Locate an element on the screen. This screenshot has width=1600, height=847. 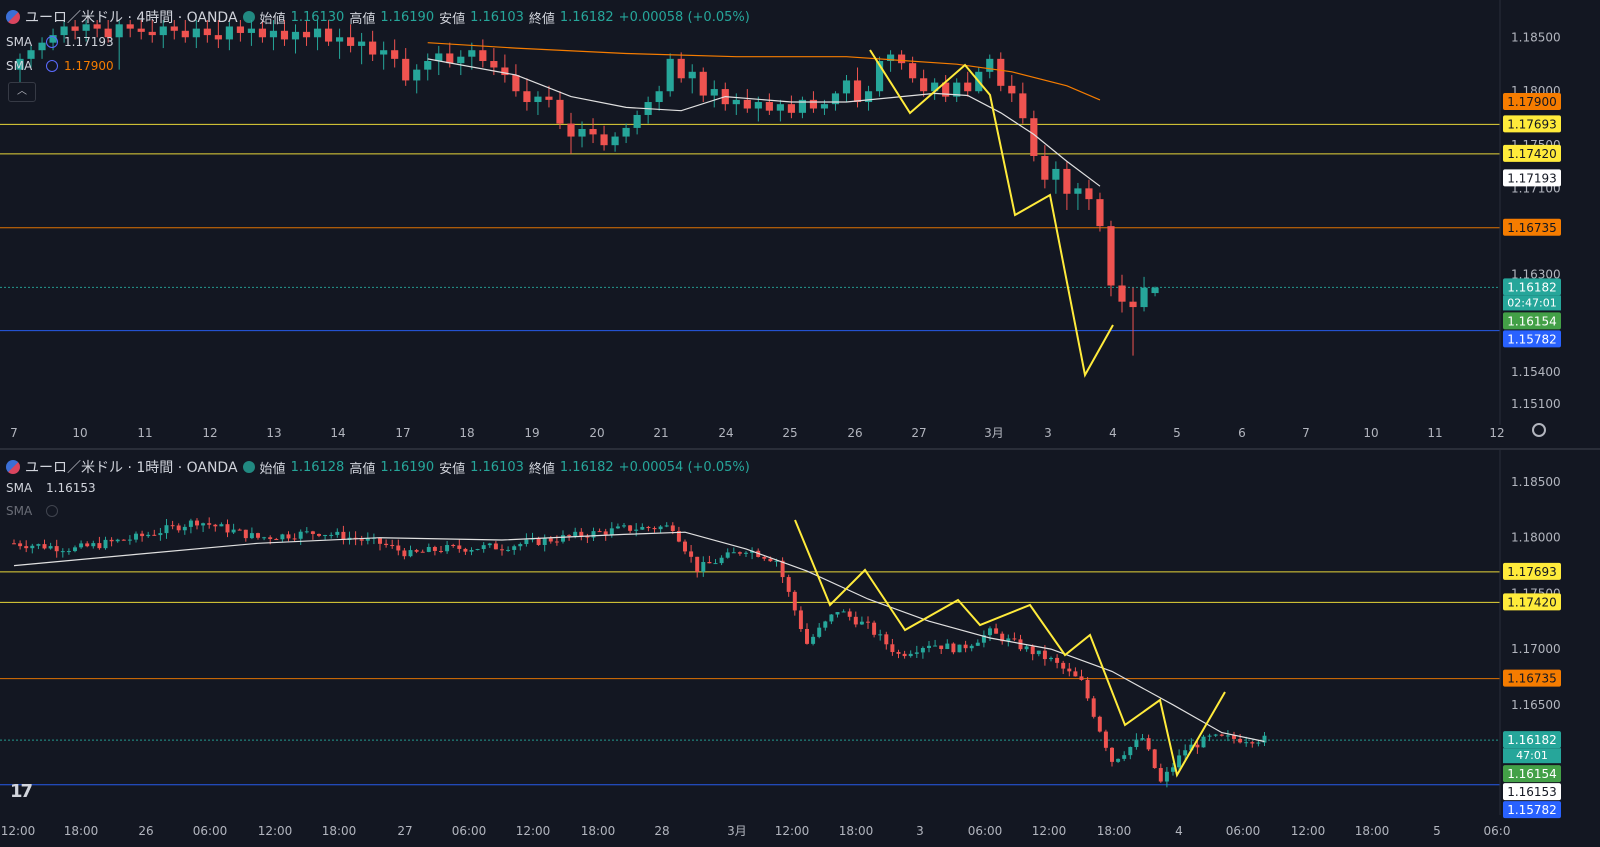
indicator-sma-2: SMA is located at coordinates (32, 511).